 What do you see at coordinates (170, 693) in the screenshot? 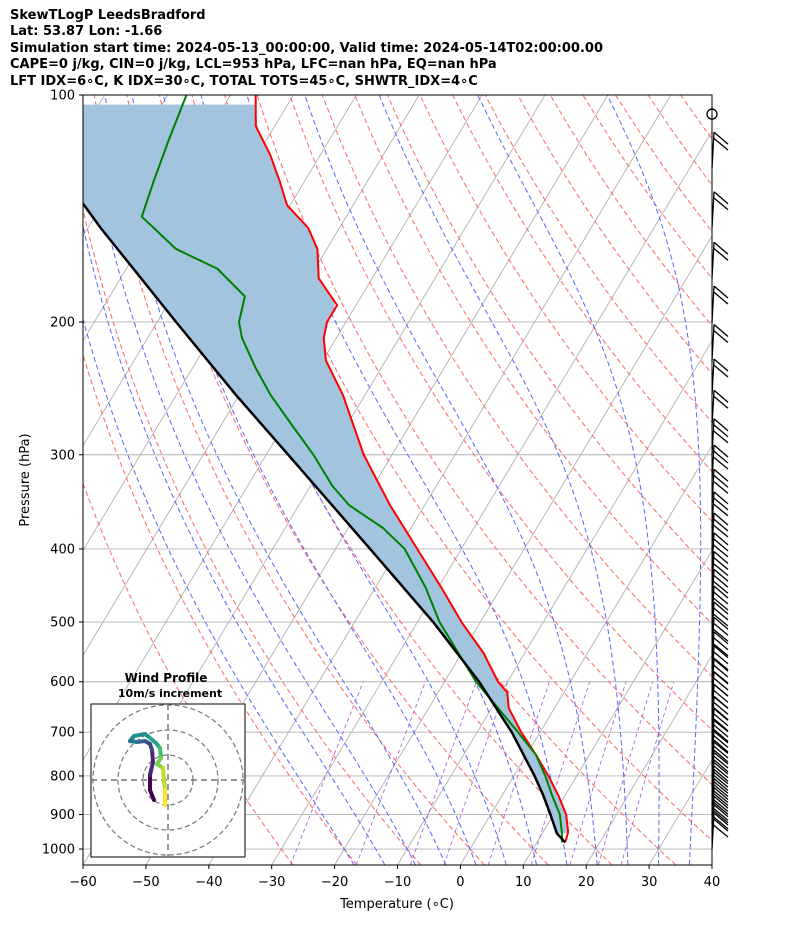
I see `hodograph-subtitle: 10m/s increment` at bounding box center [170, 693].